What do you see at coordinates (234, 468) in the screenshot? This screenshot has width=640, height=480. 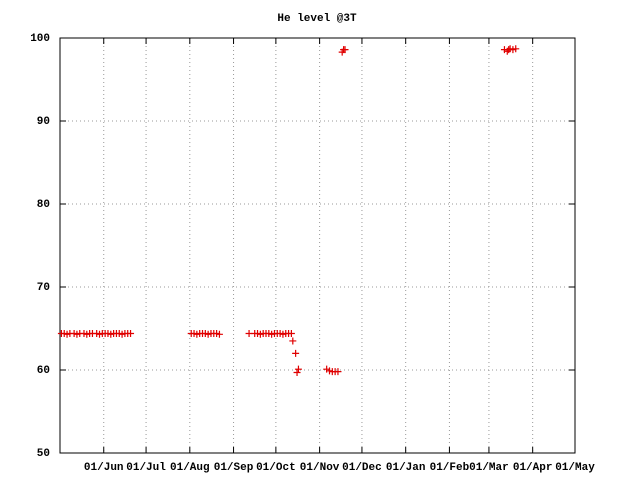 I see `x-tick-label: 01/Sep` at bounding box center [234, 468].